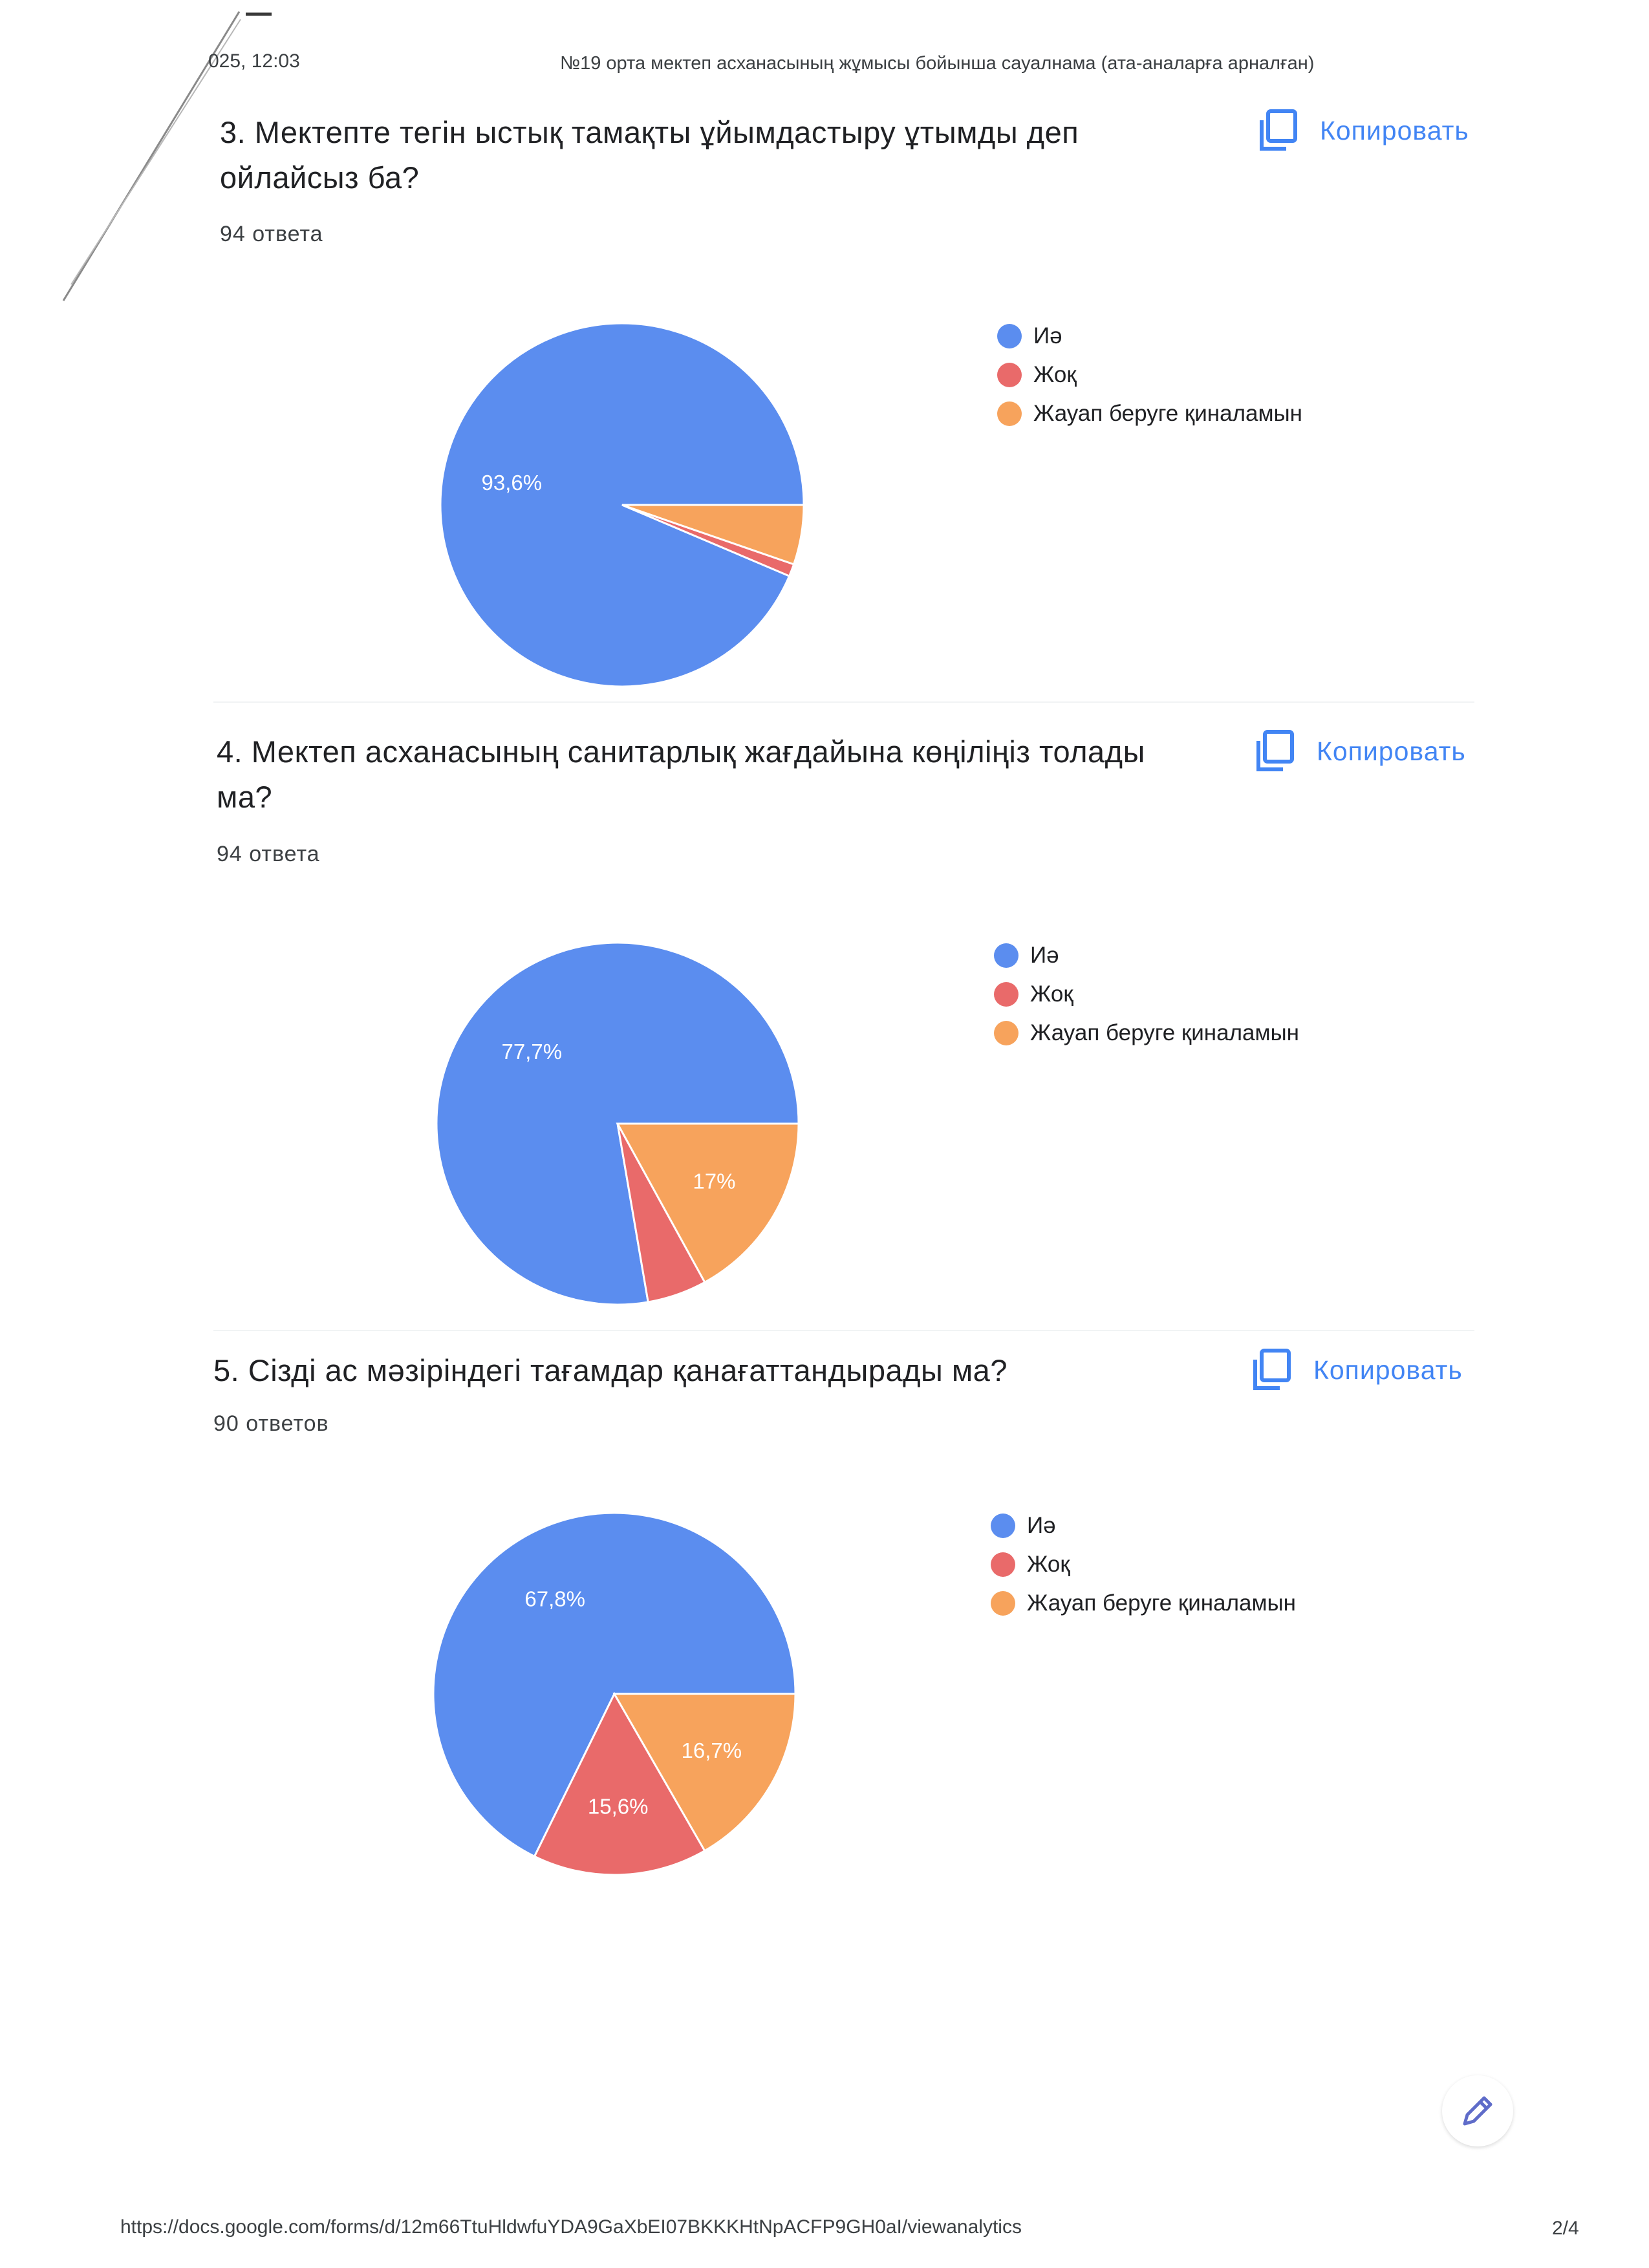 The width and height of the screenshot is (1649, 2268). I want to click on slice-label-1: 77,7%, so click(531, 1052).